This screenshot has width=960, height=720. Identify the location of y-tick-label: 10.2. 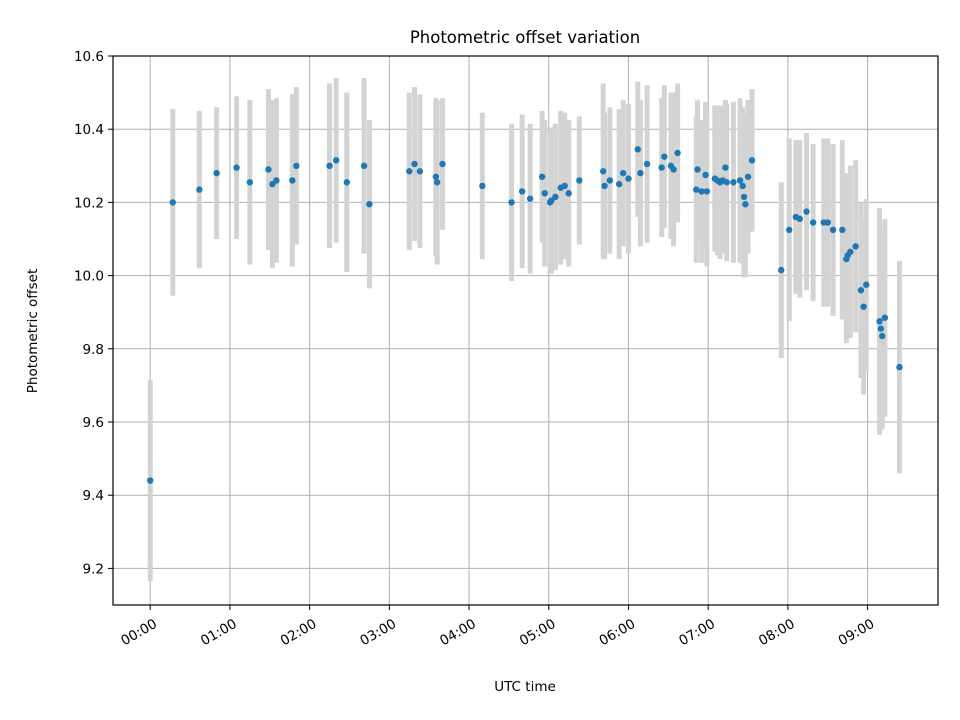
(89, 203).